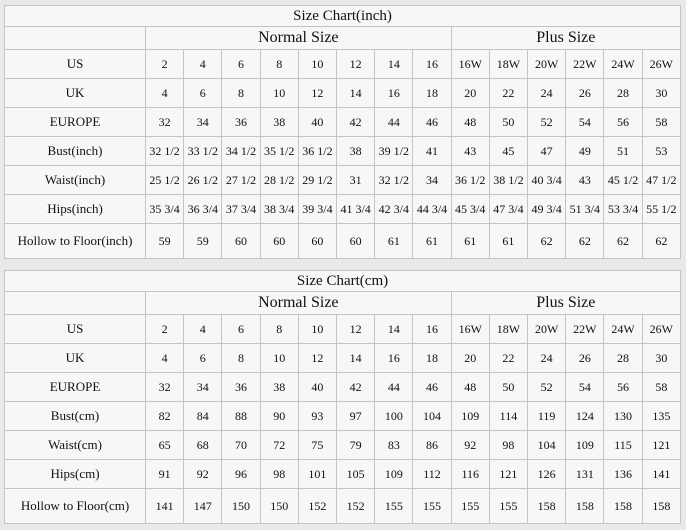  What do you see at coordinates (241, 416) in the screenshot?
I see `cell: 88` at bounding box center [241, 416].